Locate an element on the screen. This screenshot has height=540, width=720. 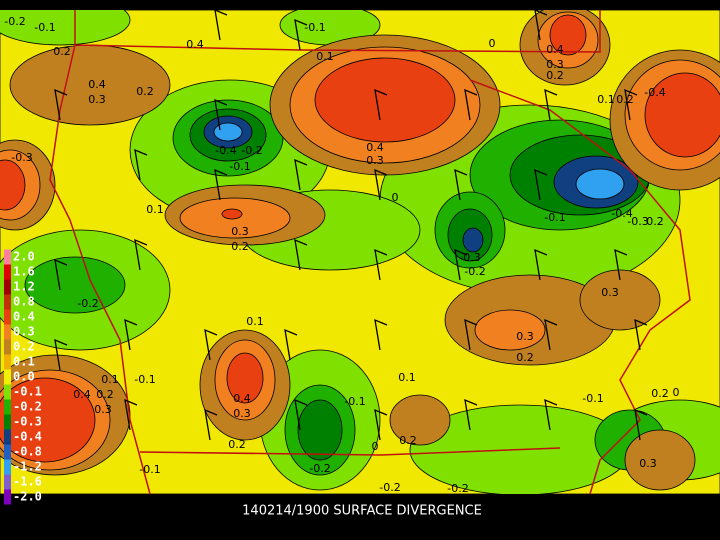
legend-label: 0.8 is located at coordinates (24, 302).